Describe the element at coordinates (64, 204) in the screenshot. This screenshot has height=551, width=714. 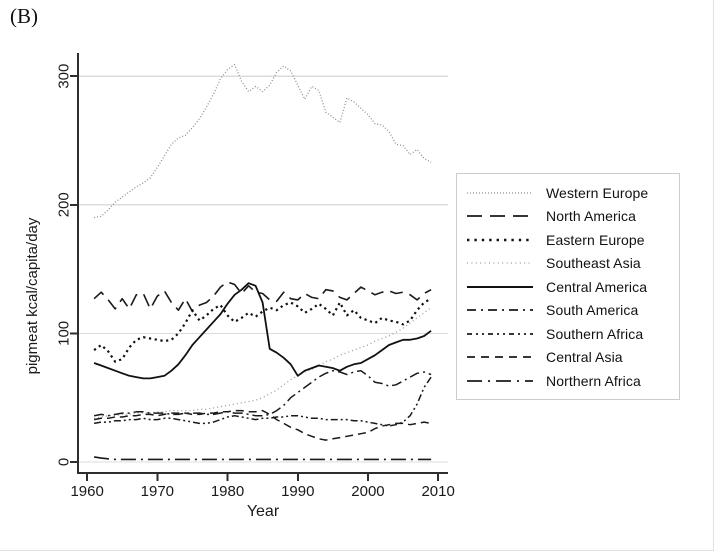
I see `y-tick-label-200: 200` at that location.